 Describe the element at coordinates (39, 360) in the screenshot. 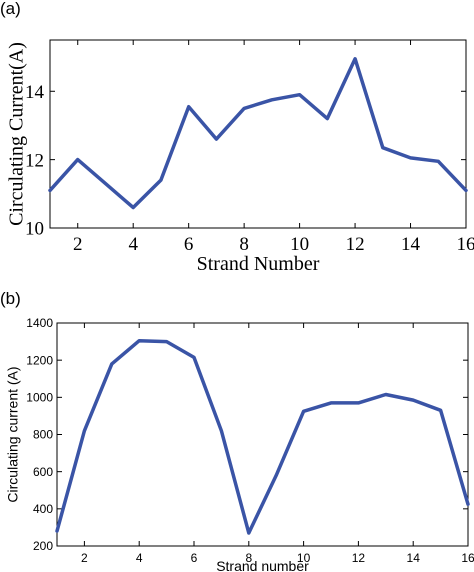

I see `panel-b-y-tick-label: 1200` at that location.